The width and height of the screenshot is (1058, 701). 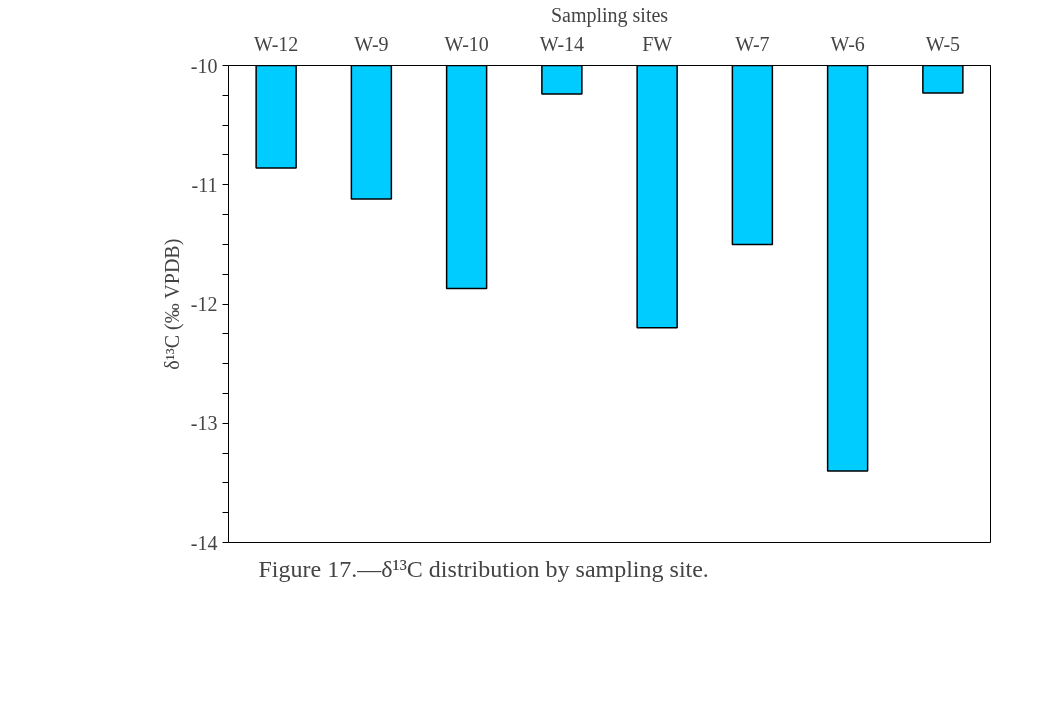 I want to click on y-tick-label: -14, so click(x=204, y=542).